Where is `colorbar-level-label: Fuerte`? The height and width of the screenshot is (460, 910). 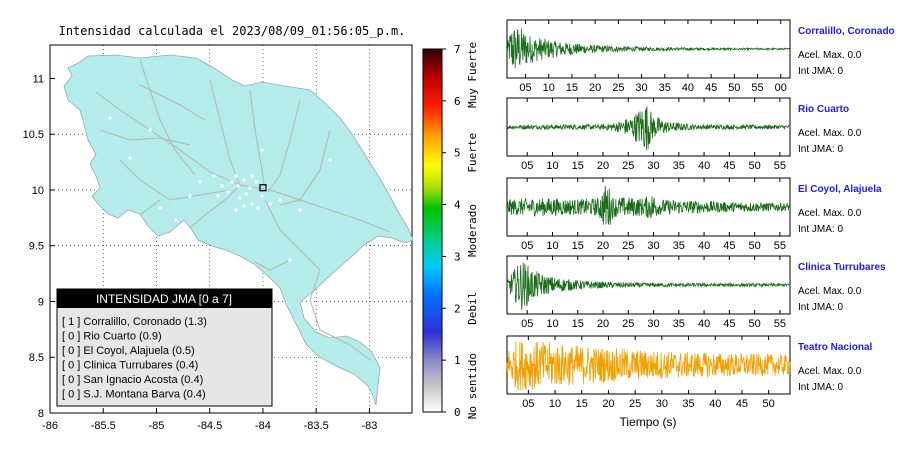
colorbar-level-label: Fuerte is located at coordinates (472, 153).